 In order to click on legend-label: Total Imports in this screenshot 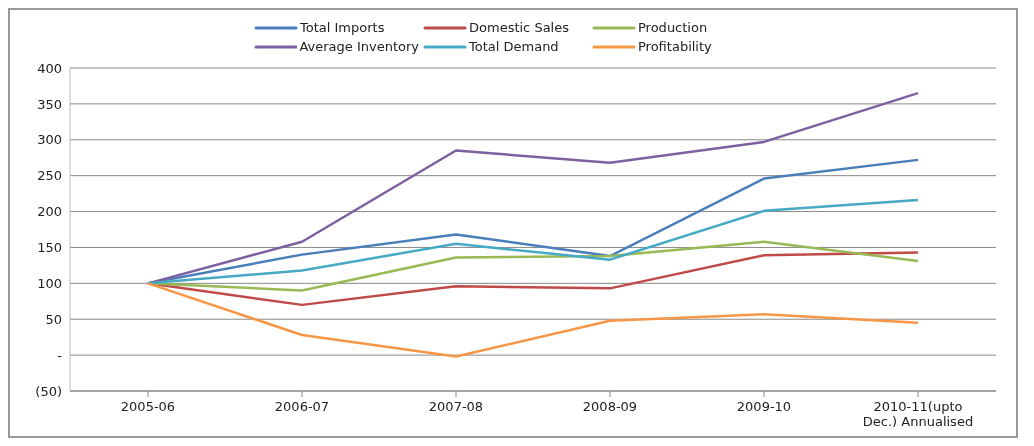, I will do `click(342, 27)`.